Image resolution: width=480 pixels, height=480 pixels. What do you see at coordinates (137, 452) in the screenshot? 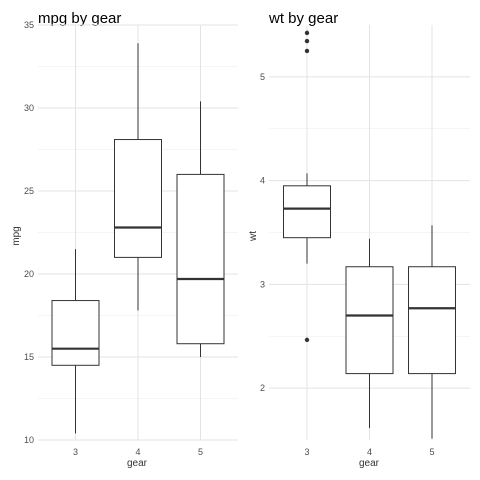
I see `mpg-x-tick-label: 4` at bounding box center [137, 452].